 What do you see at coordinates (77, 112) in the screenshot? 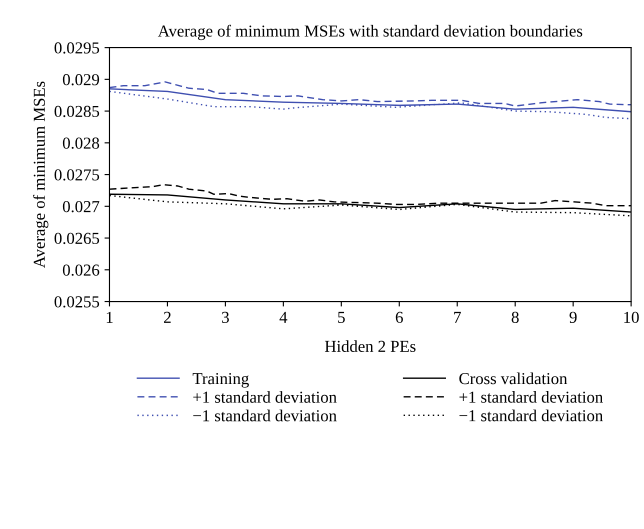
I see `y-tick-label: 0.0285` at bounding box center [77, 112].